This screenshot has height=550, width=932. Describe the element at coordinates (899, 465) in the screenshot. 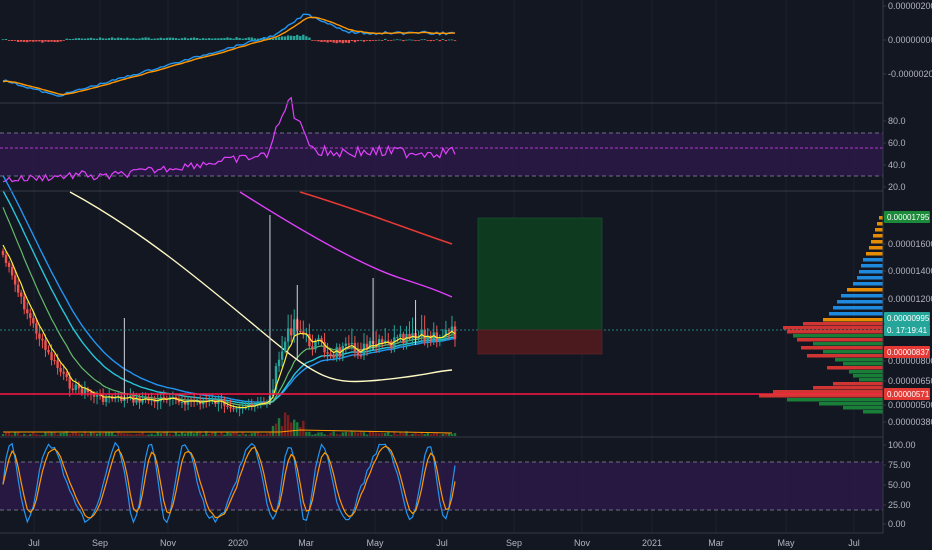

I see `stoch-y-tick-label: 75.00` at that location.